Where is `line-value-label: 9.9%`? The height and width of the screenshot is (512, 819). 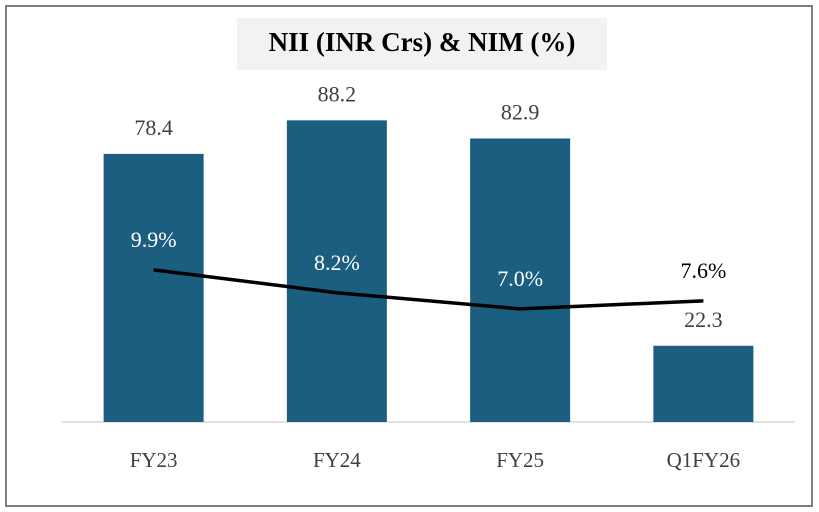 line-value-label: 9.9% is located at coordinates (154, 239).